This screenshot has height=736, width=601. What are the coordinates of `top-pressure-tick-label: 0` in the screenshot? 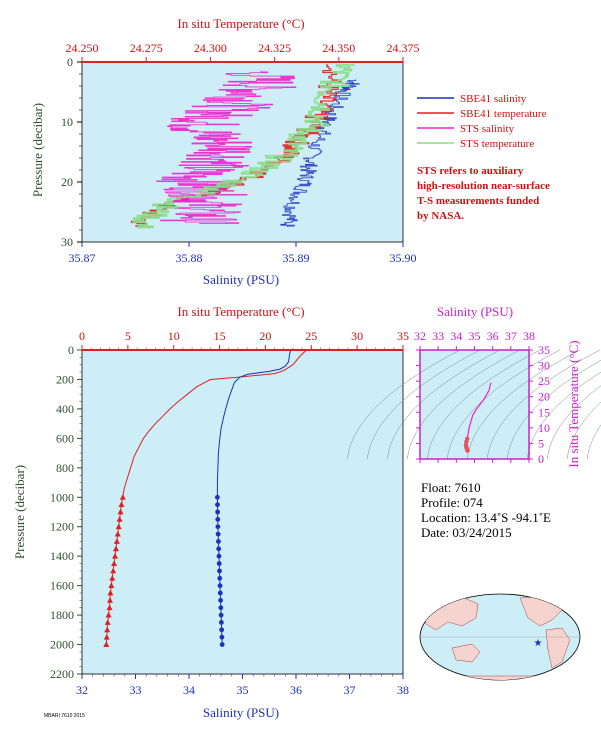 It's located at (70, 62).